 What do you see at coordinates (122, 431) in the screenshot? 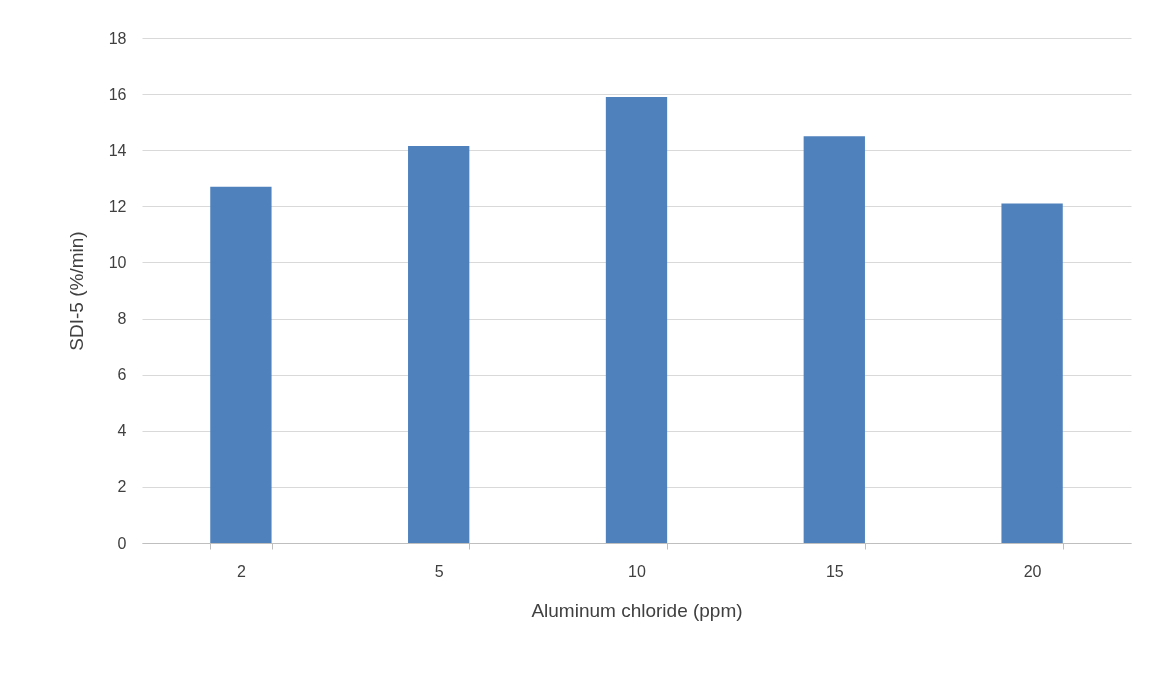
I see `y-tick-label: 4` at bounding box center [122, 431].